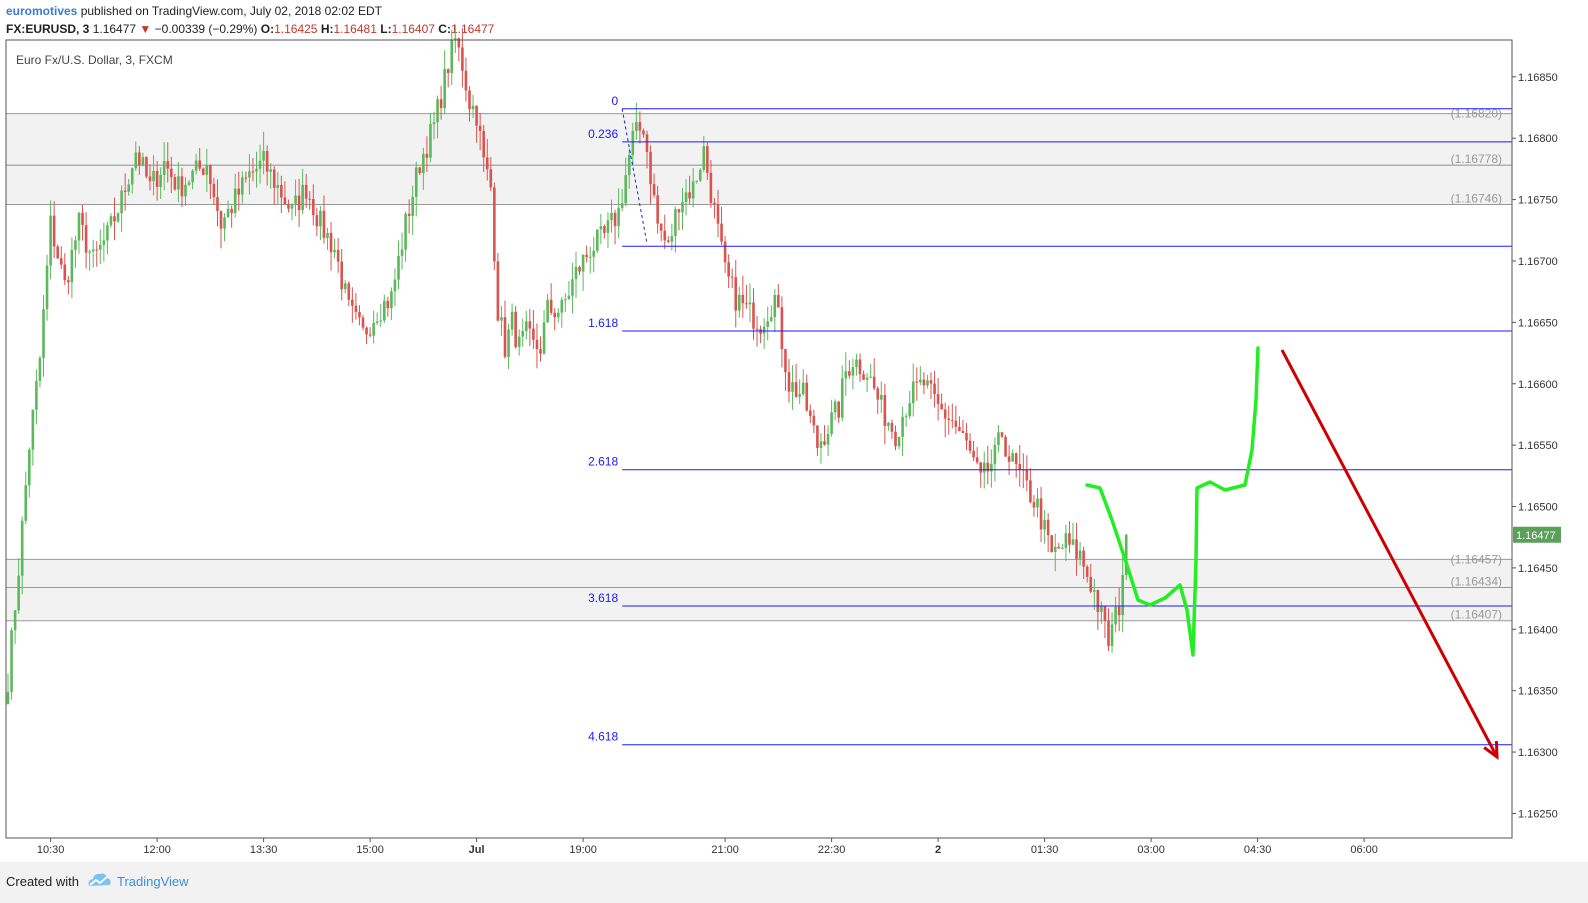  I want to click on tradingview-brand-link: TradingView, so click(153, 881).